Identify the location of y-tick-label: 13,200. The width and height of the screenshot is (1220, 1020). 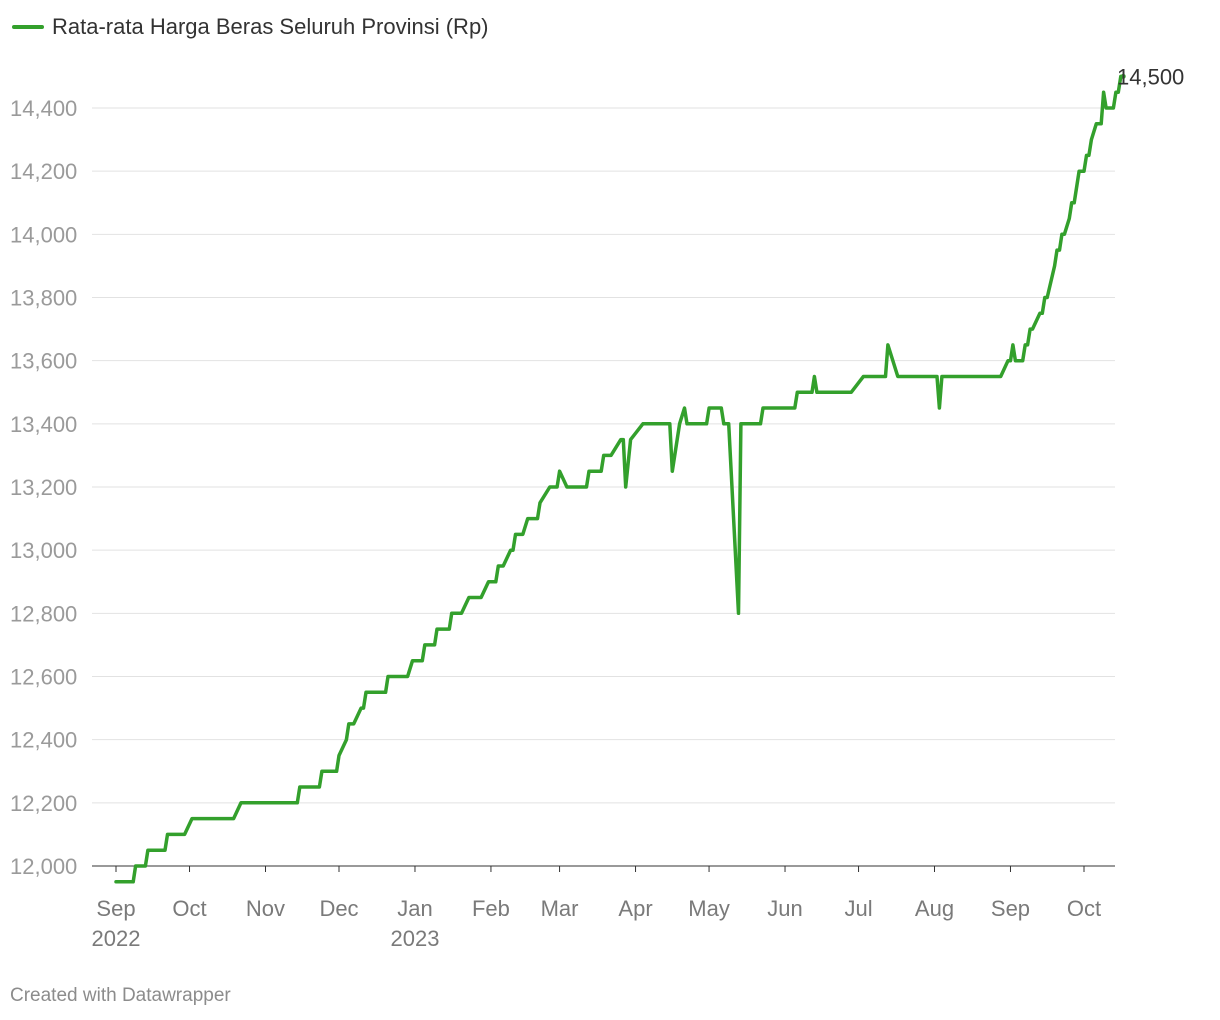
(43, 487).